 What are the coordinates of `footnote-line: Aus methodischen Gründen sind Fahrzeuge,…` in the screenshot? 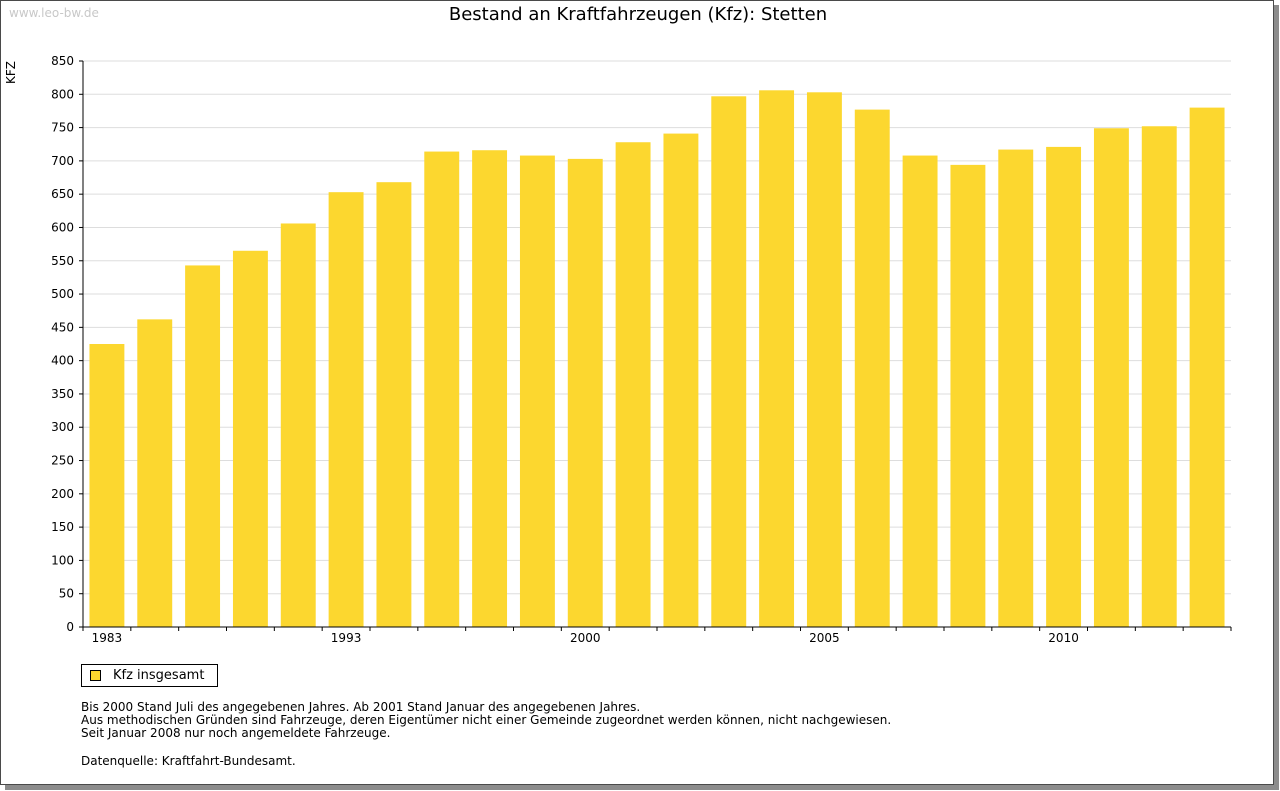 It's located at (486, 720).